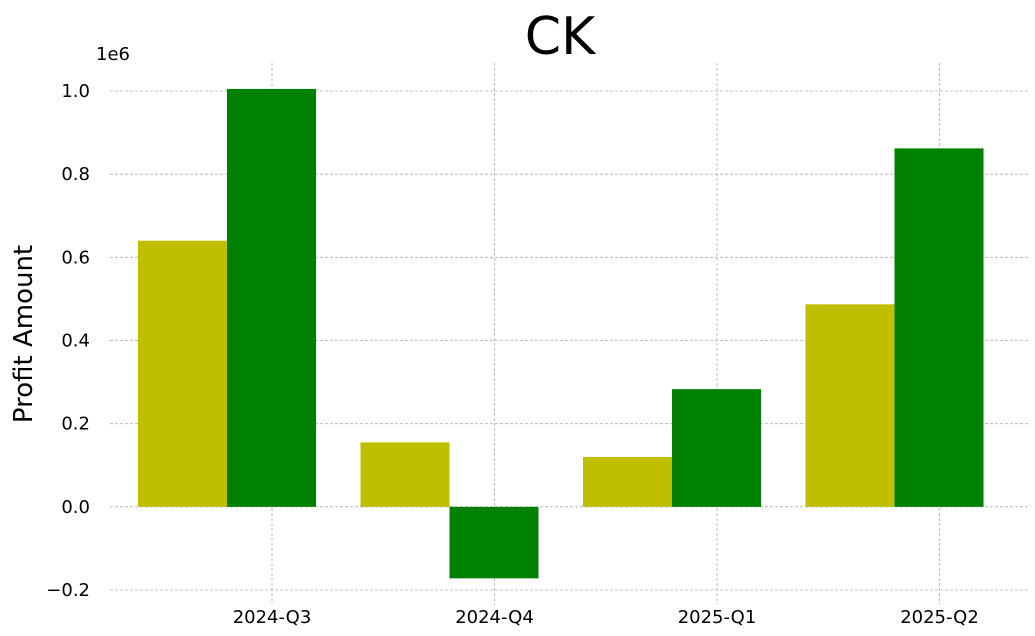 The width and height of the screenshot is (1035, 636). I want to click on y-tick-label: 0.0, so click(75, 507).